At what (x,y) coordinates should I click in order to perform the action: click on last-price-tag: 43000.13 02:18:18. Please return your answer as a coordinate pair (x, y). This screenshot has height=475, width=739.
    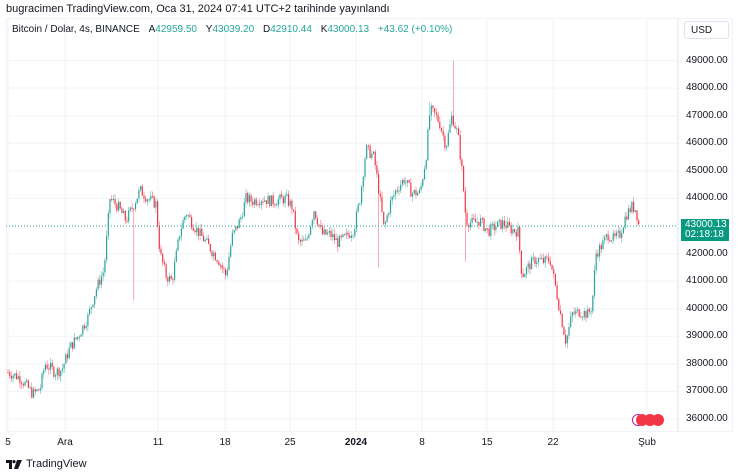
    Looking at the image, I should click on (705, 230).